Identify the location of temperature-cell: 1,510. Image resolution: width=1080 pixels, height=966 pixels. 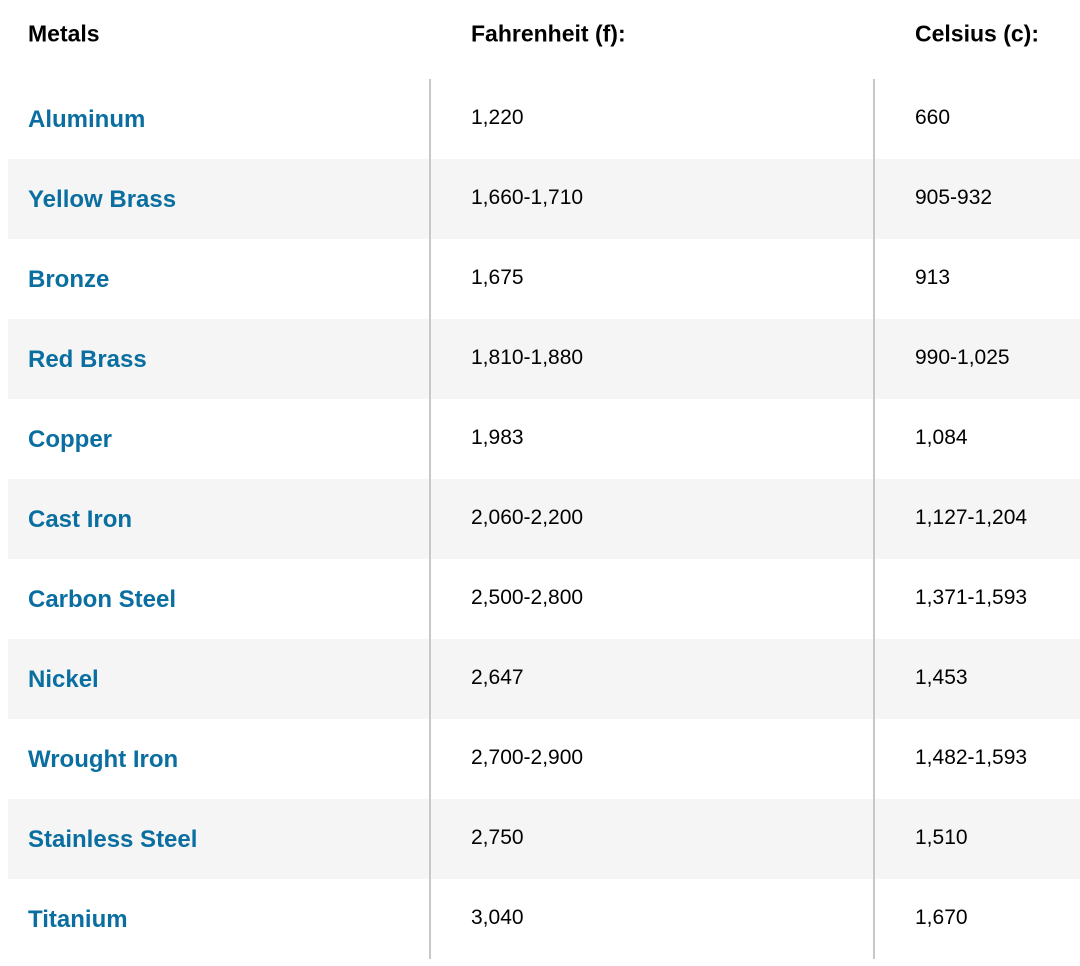
(941, 837).